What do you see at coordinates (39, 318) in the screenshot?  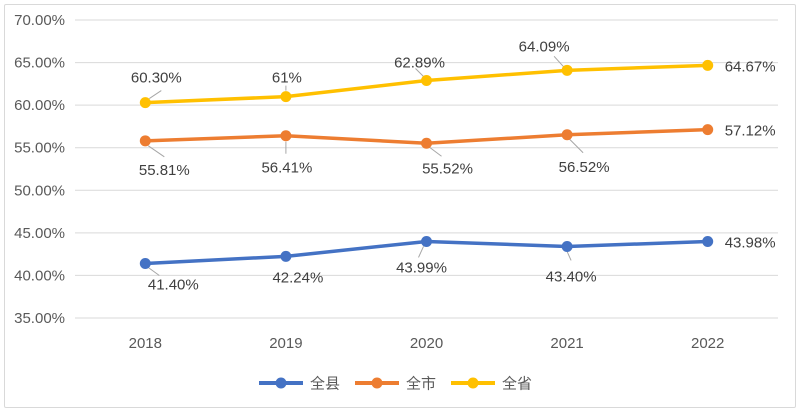 I see `y-axis-label: 35.00%` at bounding box center [39, 318].